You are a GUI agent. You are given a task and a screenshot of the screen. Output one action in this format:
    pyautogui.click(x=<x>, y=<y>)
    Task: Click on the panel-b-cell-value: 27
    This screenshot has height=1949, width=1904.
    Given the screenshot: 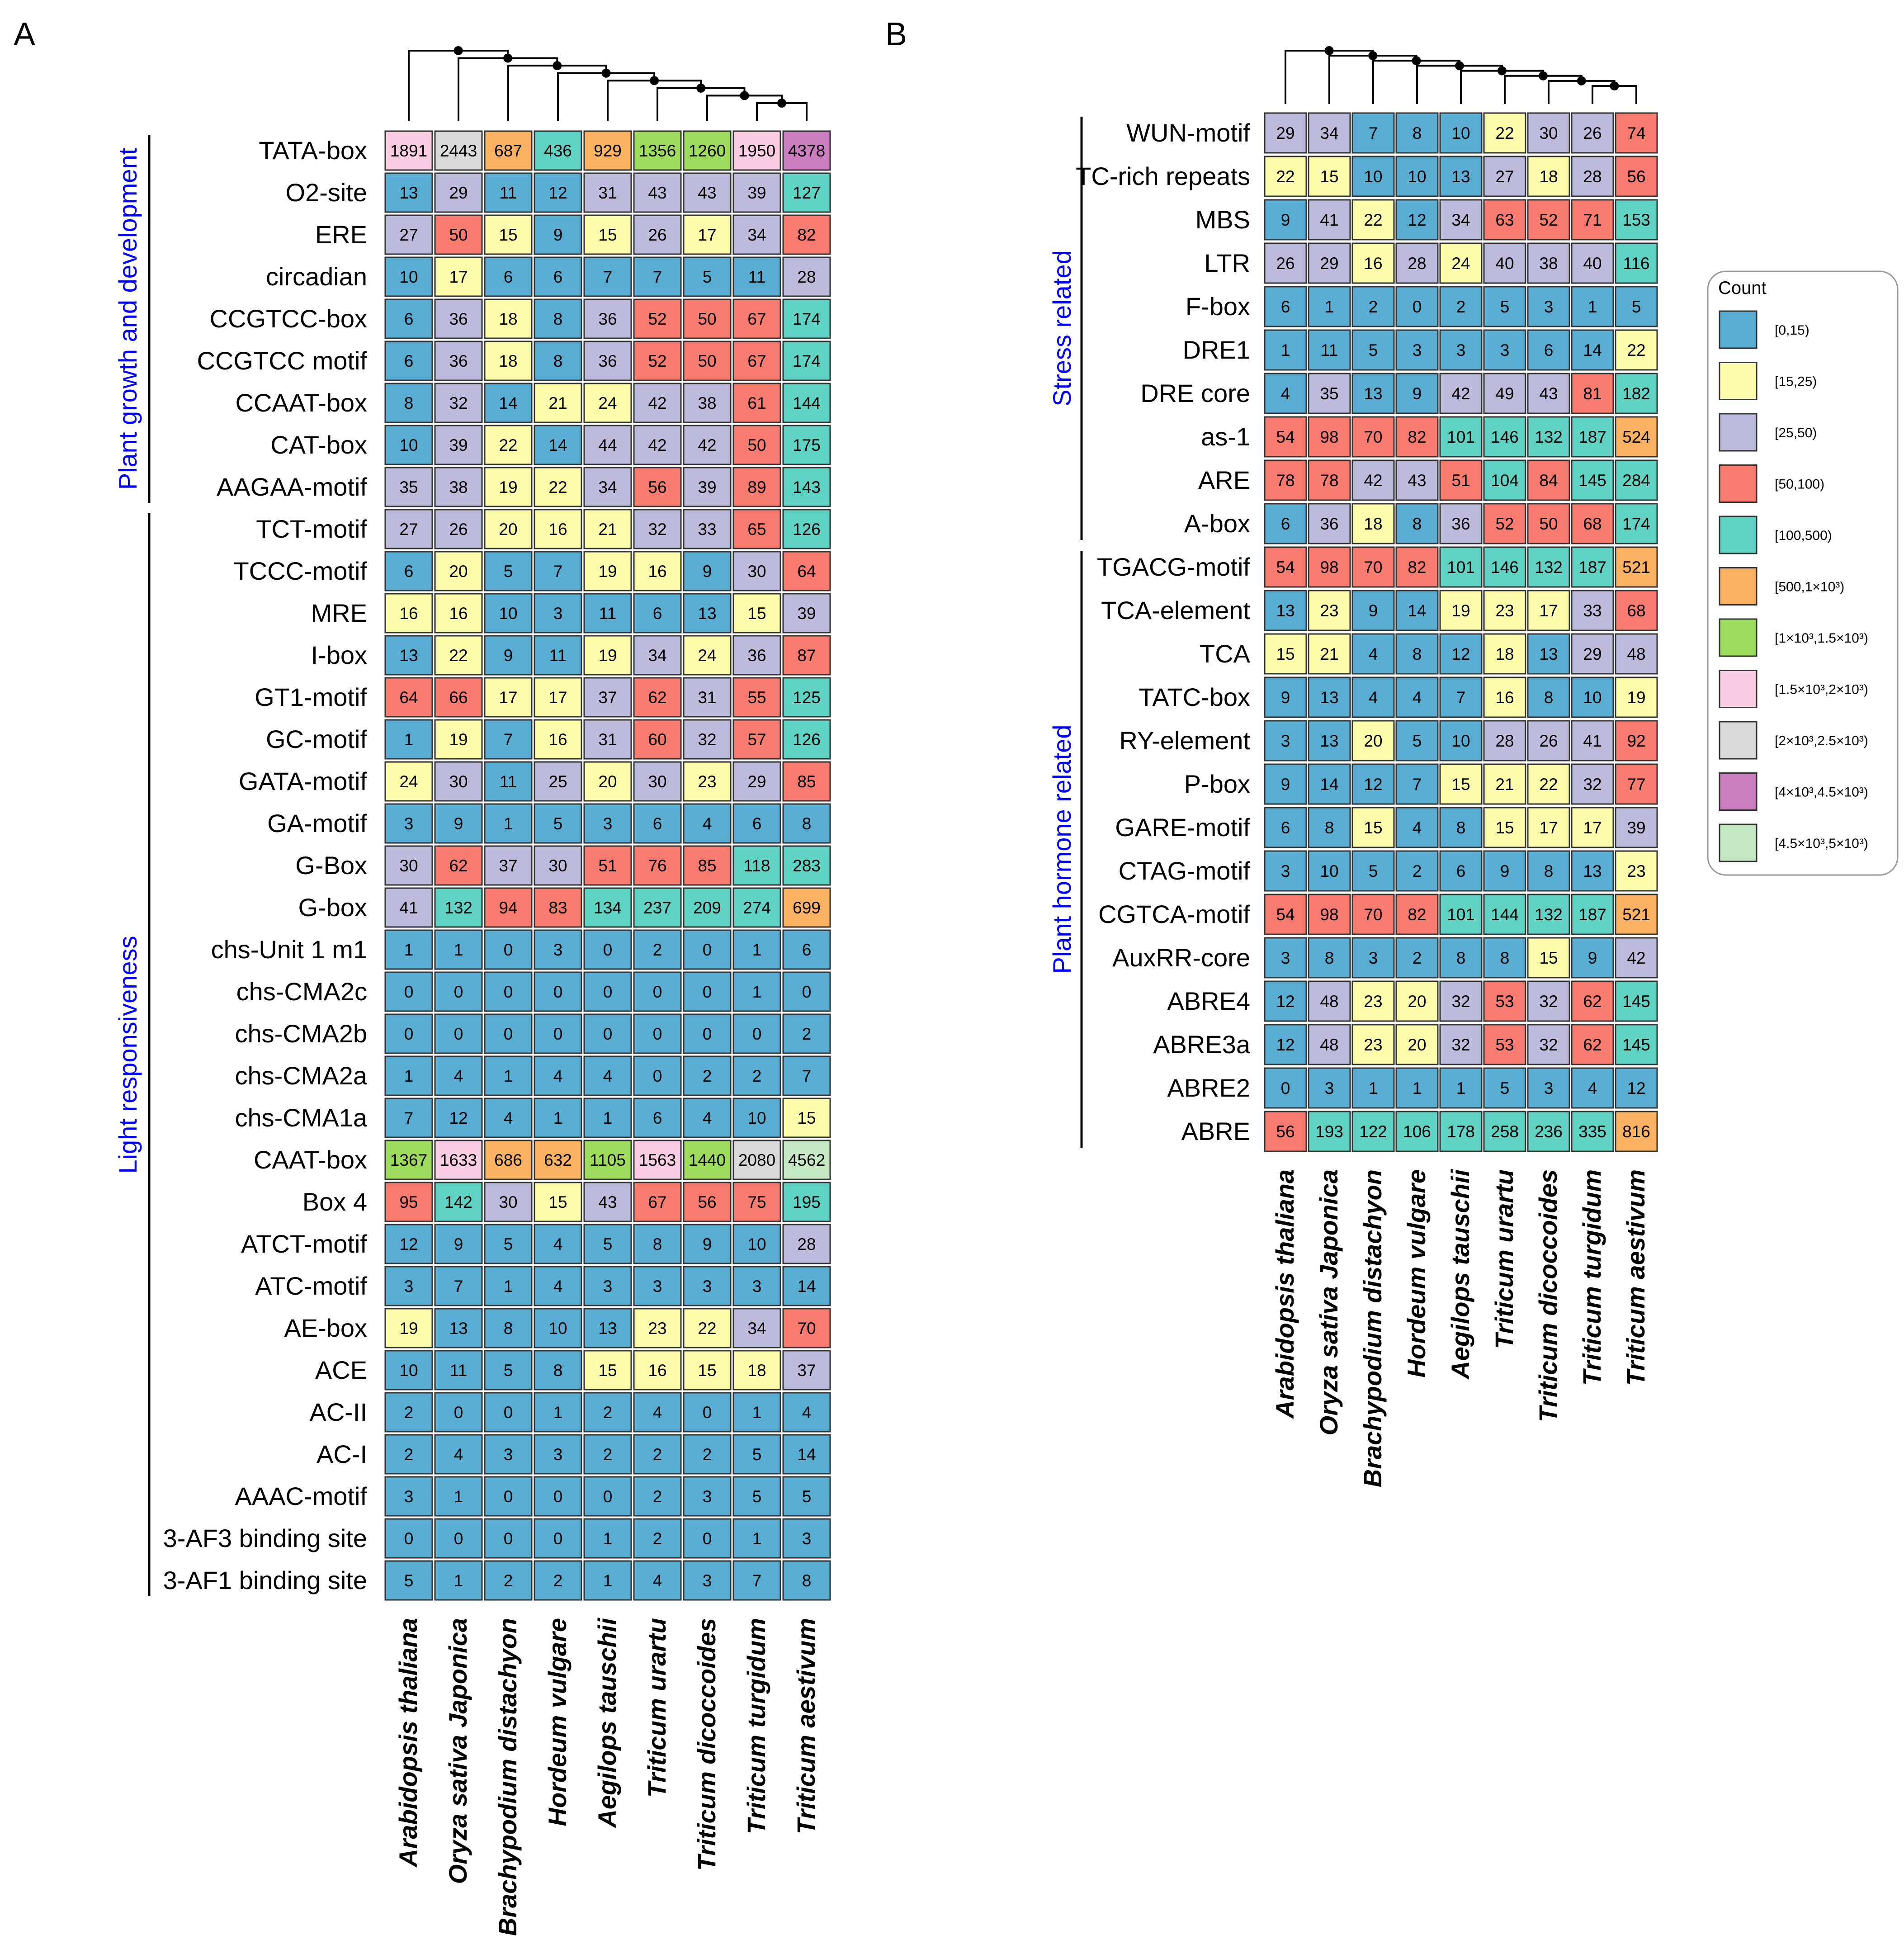 What is the action you would take?
    pyautogui.click(x=1504, y=177)
    